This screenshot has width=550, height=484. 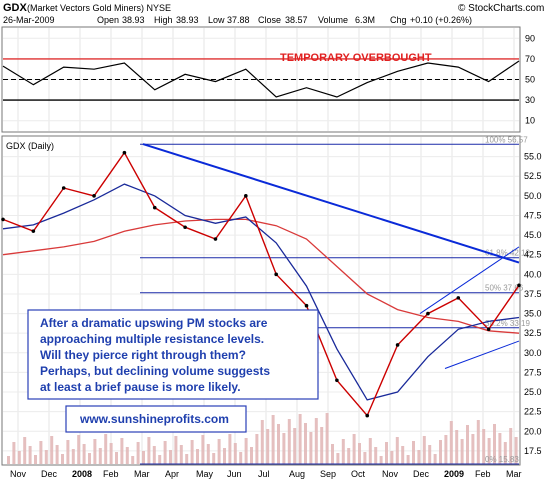 I want to click on month-label: Feb, so click(x=111, y=474).